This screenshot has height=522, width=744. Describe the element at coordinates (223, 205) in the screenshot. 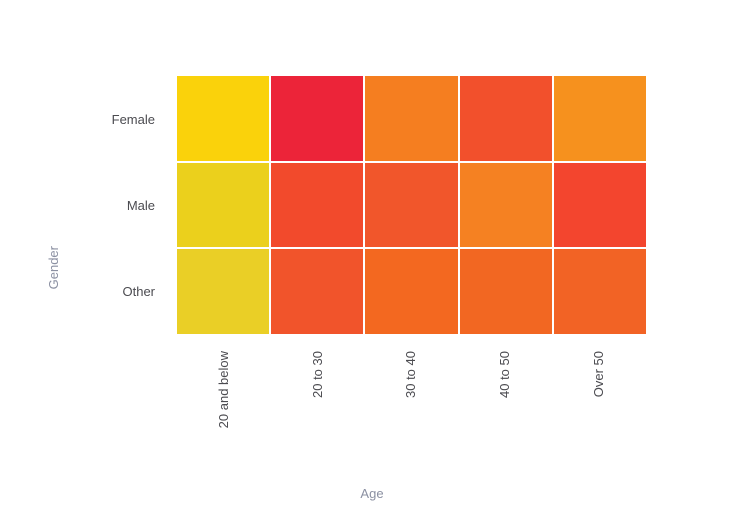

I see `heatmap-cell-male-20-and-below` at that location.